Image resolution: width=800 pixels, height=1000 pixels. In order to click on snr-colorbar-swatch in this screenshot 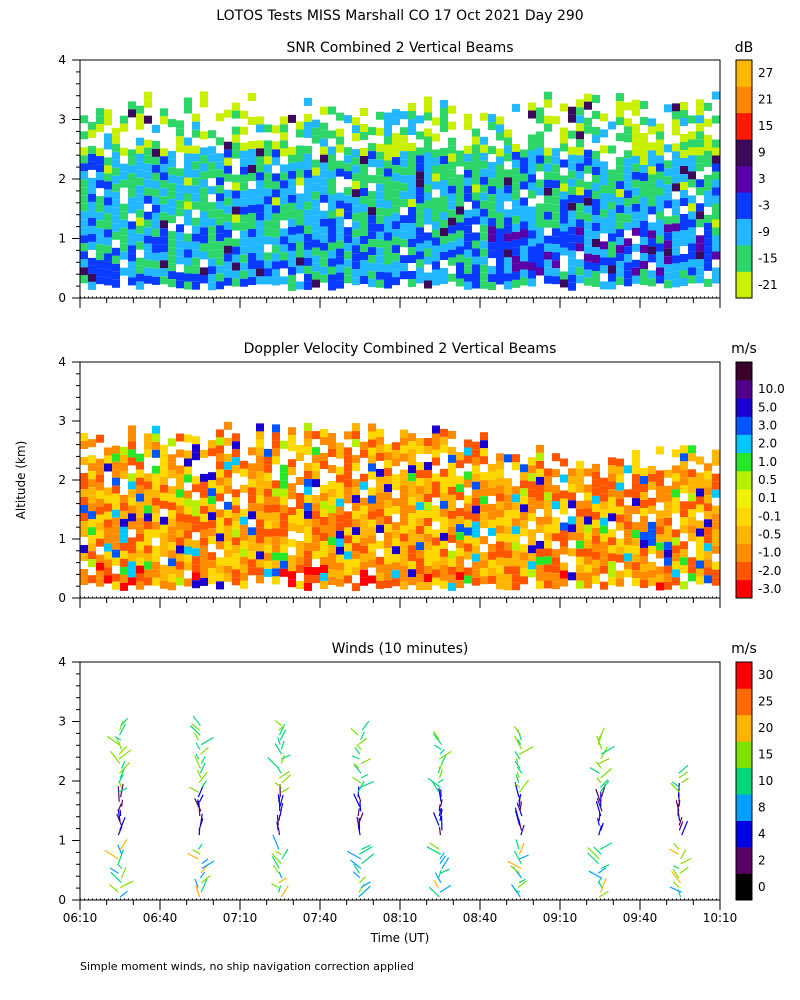, I will do `click(744, 232)`.